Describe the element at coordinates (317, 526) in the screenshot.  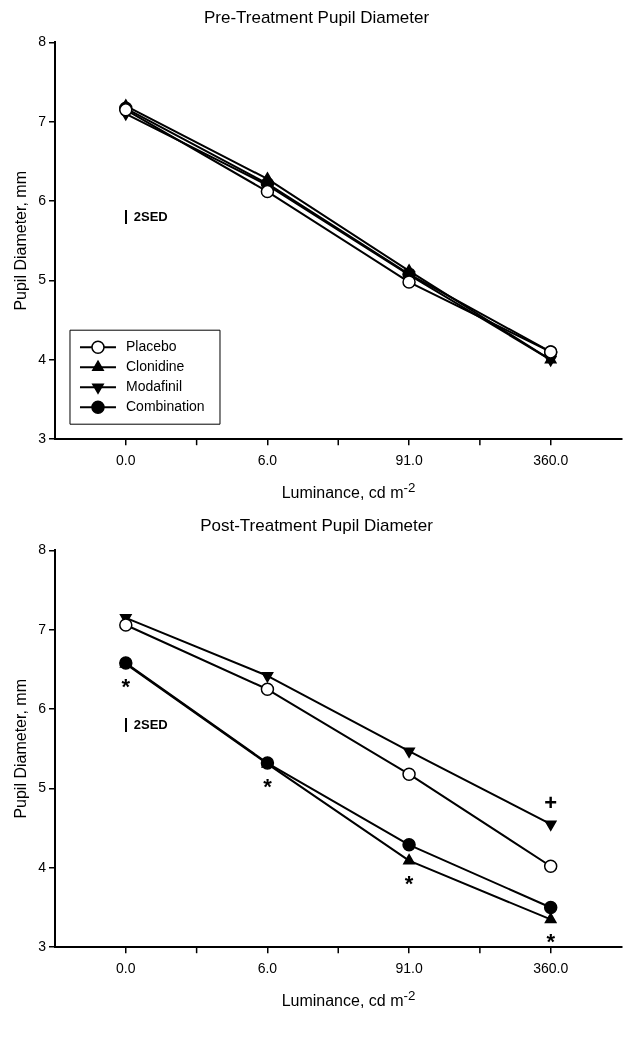
I see `chart-title: Post-Treatment Pupil Diameter` at that location.